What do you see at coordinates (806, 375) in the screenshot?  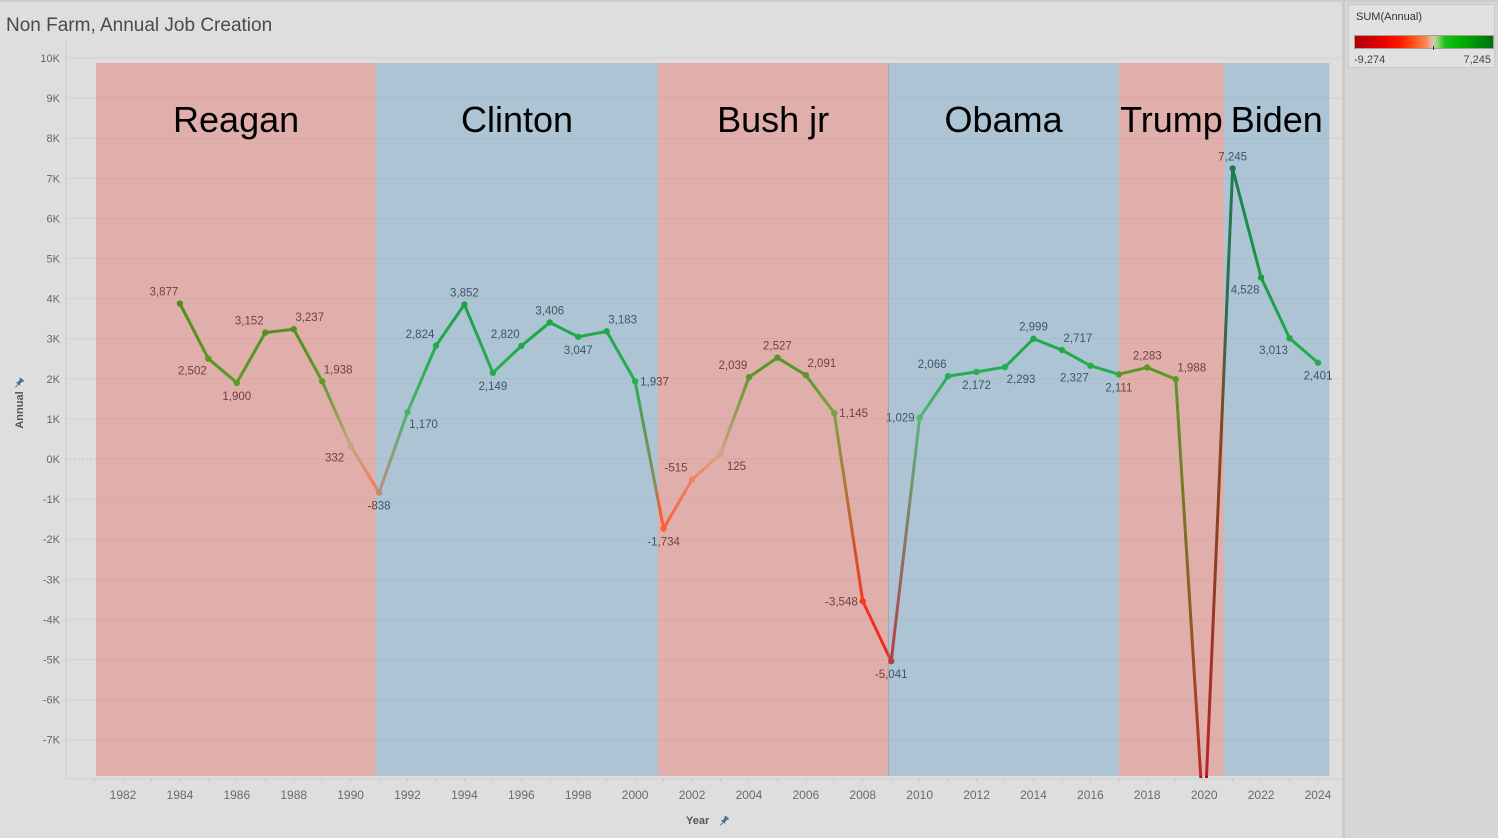 I see `data-point-2006` at bounding box center [806, 375].